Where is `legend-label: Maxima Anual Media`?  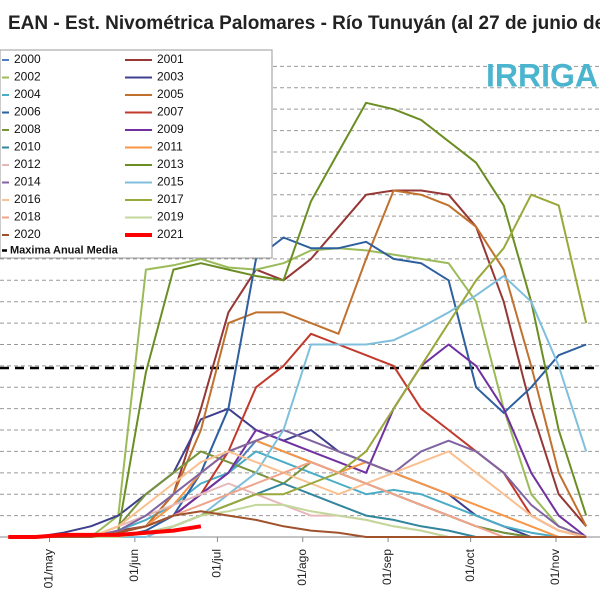
legend-label: Maxima Anual Media is located at coordinates (64, 250).